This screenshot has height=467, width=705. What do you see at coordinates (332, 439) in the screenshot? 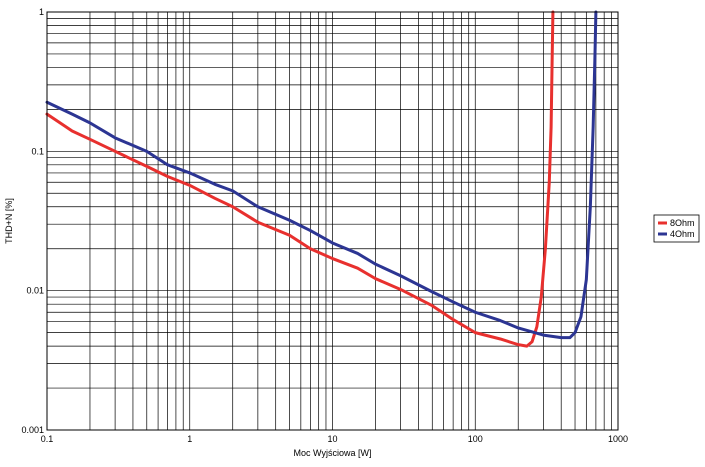
I see `x-tick-label: 10` at bounding box center [332, 439].